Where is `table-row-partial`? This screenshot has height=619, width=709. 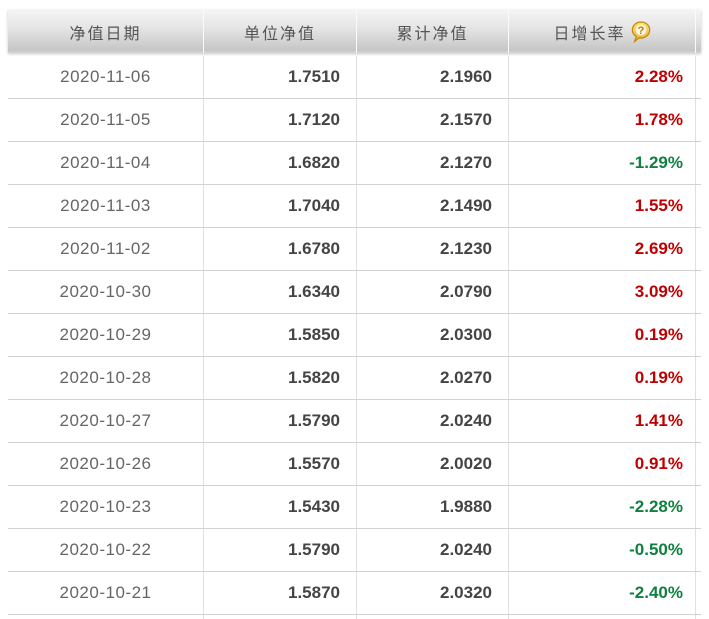 table-row-partial is located at coordinates (354, 617).